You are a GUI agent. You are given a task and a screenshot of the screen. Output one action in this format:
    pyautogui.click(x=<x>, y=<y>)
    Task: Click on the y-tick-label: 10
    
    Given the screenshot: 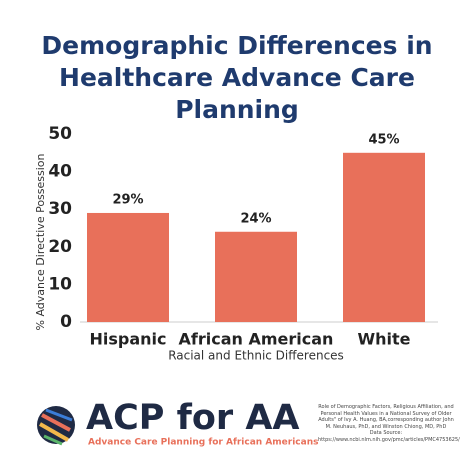 What is the action you would take?
    pyautogui.click(x=60, y=284)
    